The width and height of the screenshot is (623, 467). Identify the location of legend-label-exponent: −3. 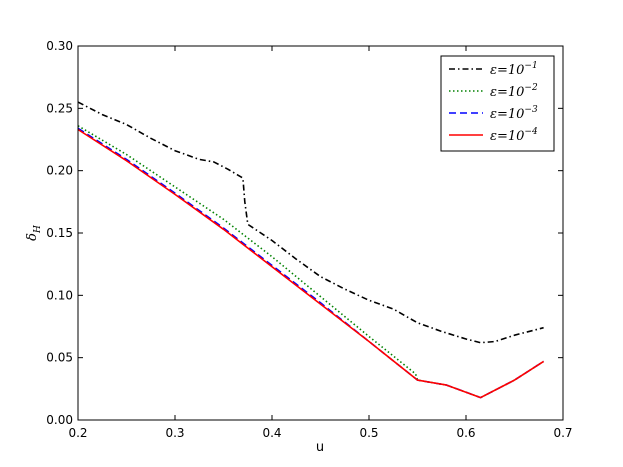
(531, 110).